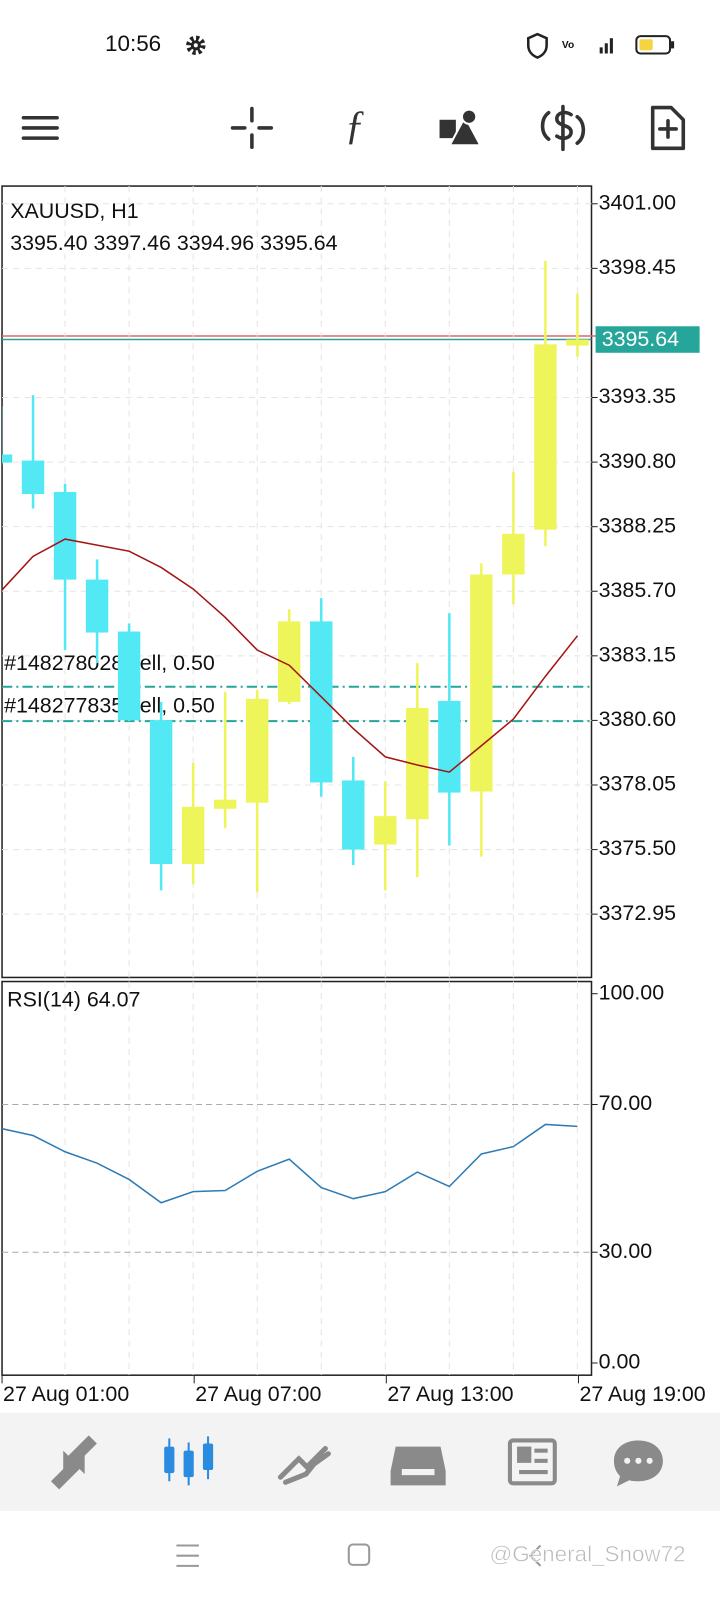 This screenshot has height=1600, width=720. What do you see at coordinates (637, 784) in the screenshot?
I see `y-tick-label: 3378.05` at bounding box center [637, 784].